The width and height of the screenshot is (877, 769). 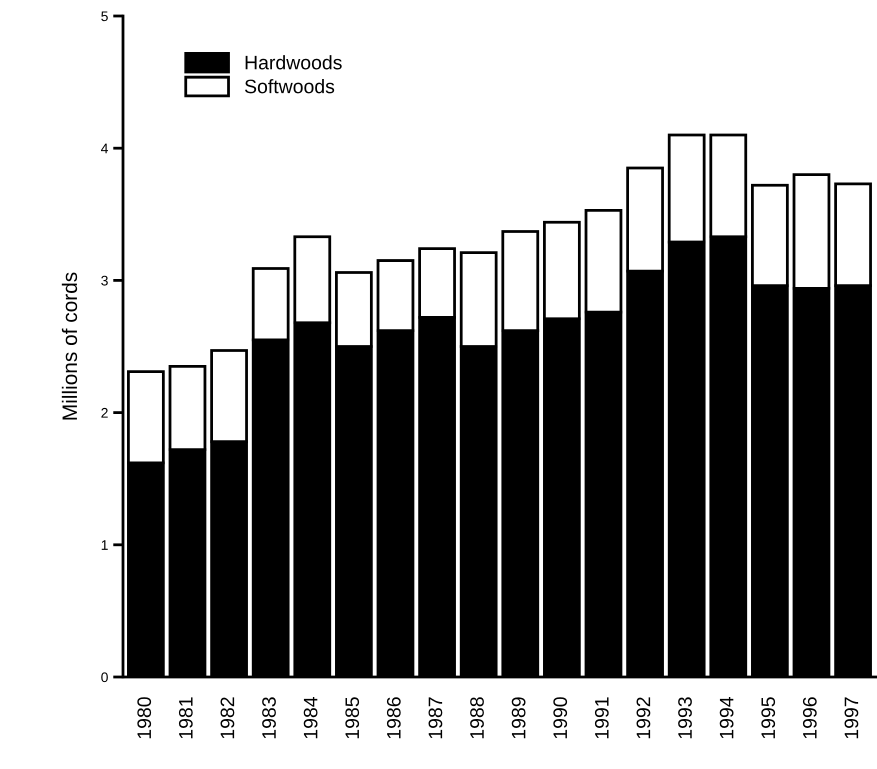 I want to click on y-tick-label: 1, so click(x=105, y=545).